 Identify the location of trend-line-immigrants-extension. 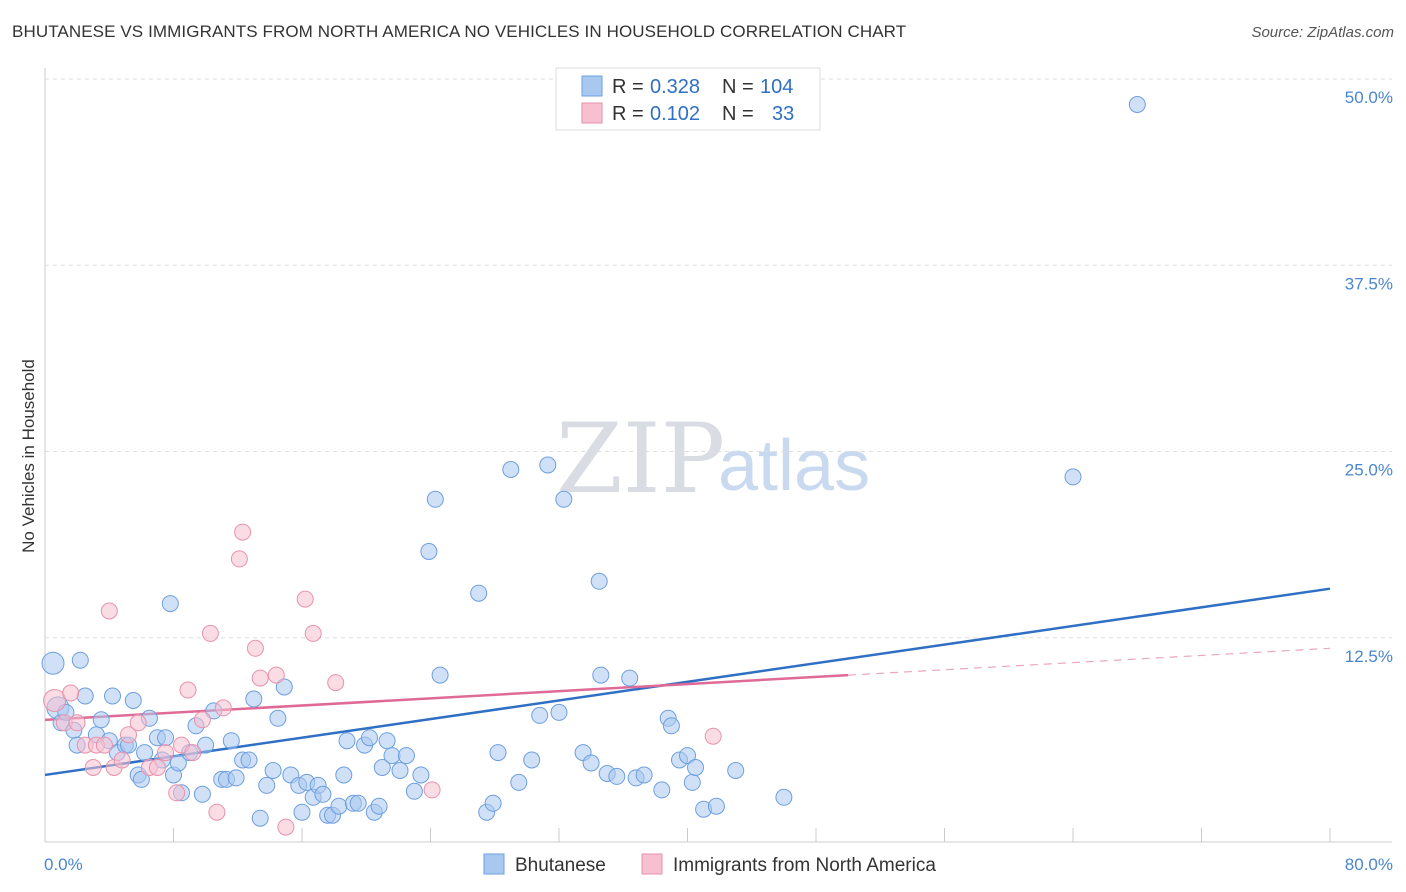
(1089, 661).